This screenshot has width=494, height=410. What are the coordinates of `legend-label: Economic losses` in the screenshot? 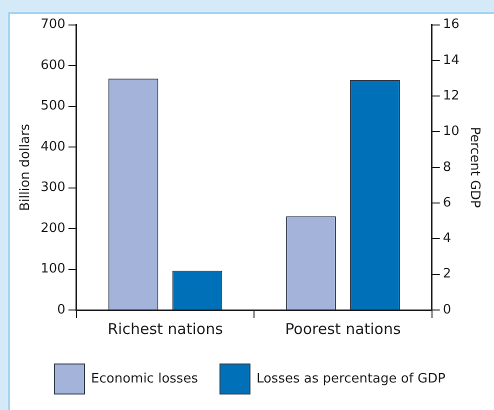 It's located at (144, 378).